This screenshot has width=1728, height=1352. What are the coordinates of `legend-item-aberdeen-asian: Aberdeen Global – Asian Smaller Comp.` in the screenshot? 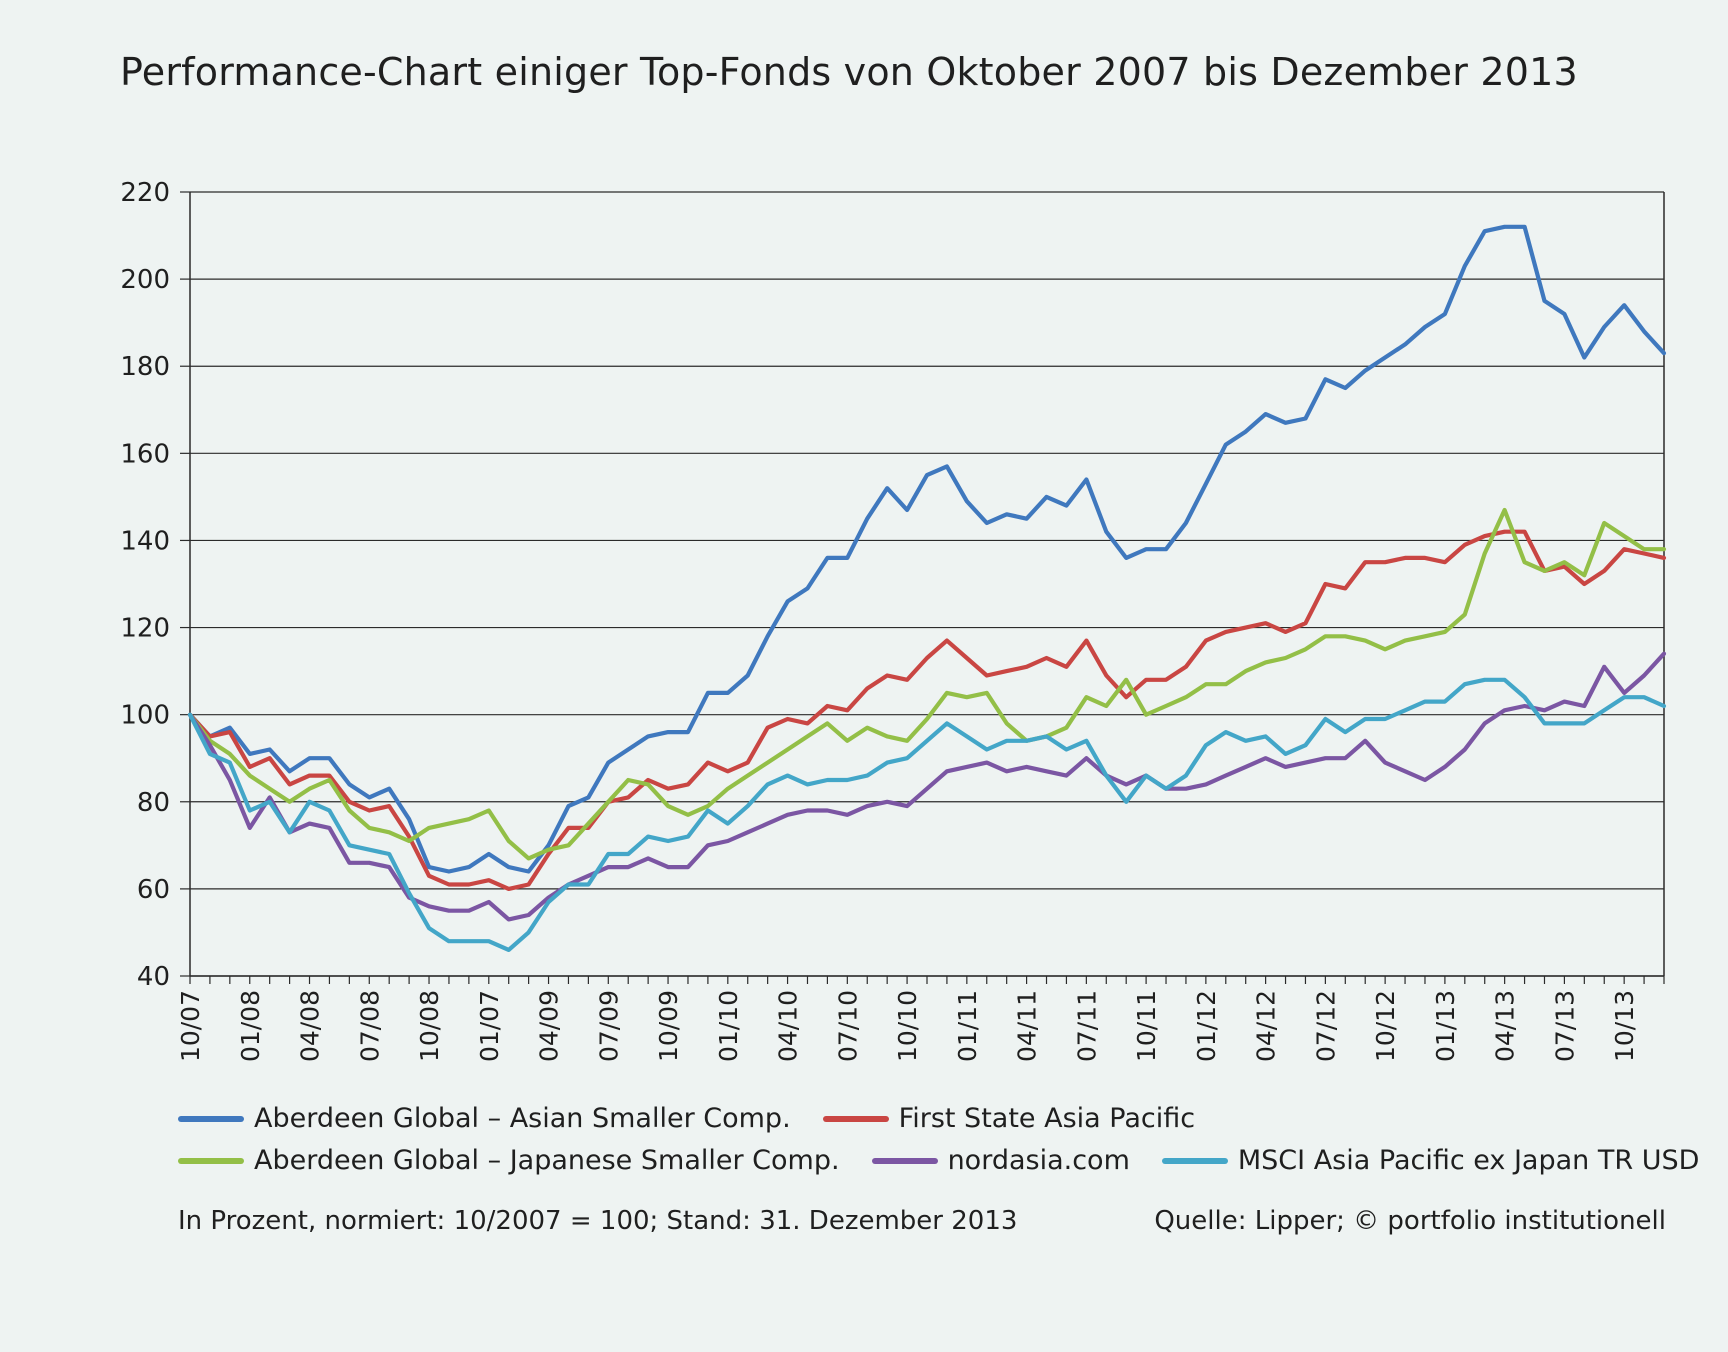 It's located at (484, 1119).